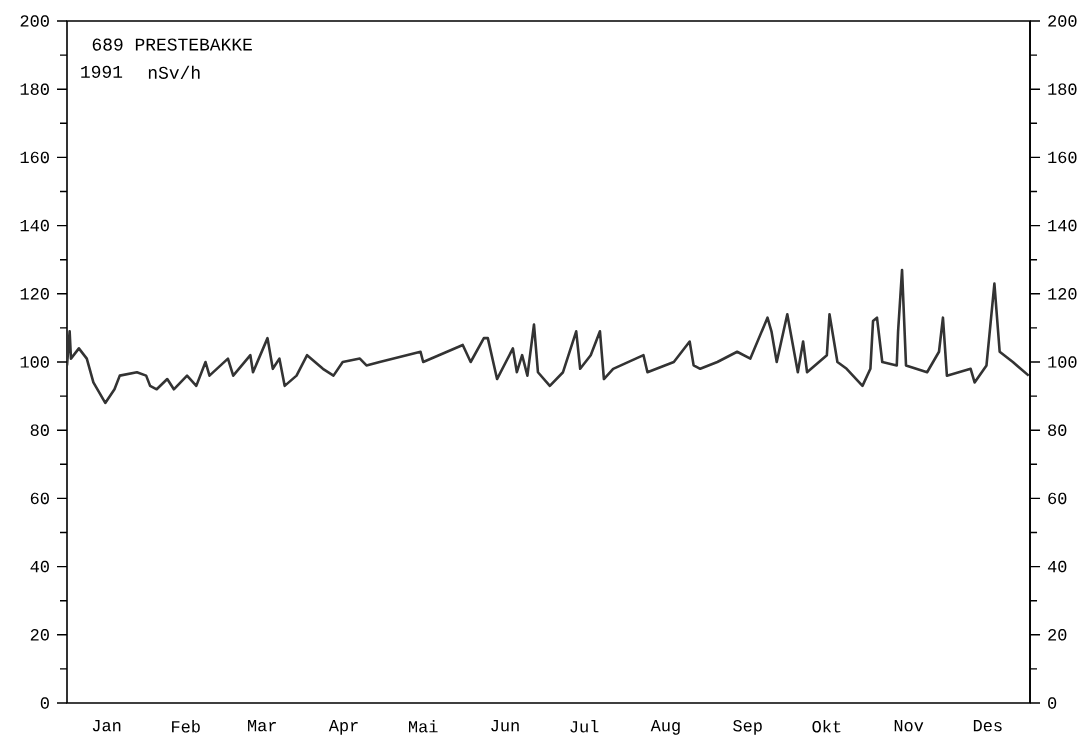 Image resolution: width=1090 pixels, height=746 pixels. Describe the element at coordinates (343, 727) in the screenshot. I see `x-tick-label: Apr` at that location.